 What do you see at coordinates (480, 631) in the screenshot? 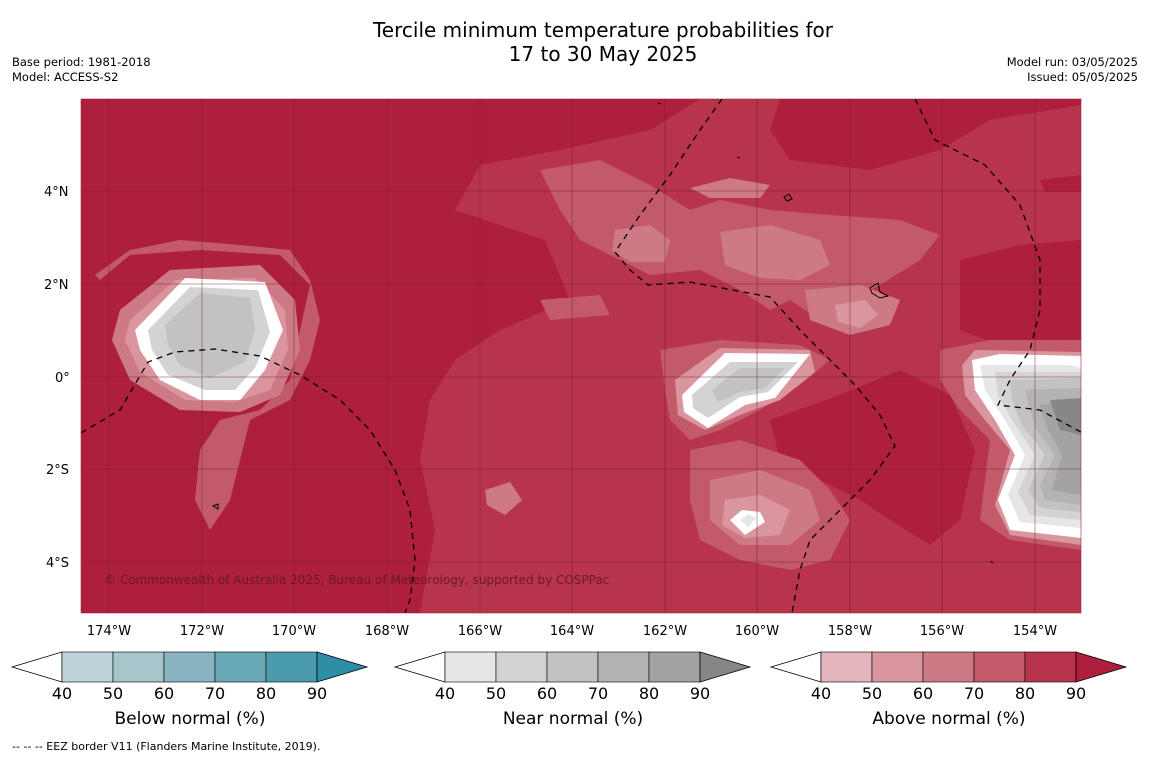
I see `lon-label-166w: 166°W` at bounding box center [480, 631].